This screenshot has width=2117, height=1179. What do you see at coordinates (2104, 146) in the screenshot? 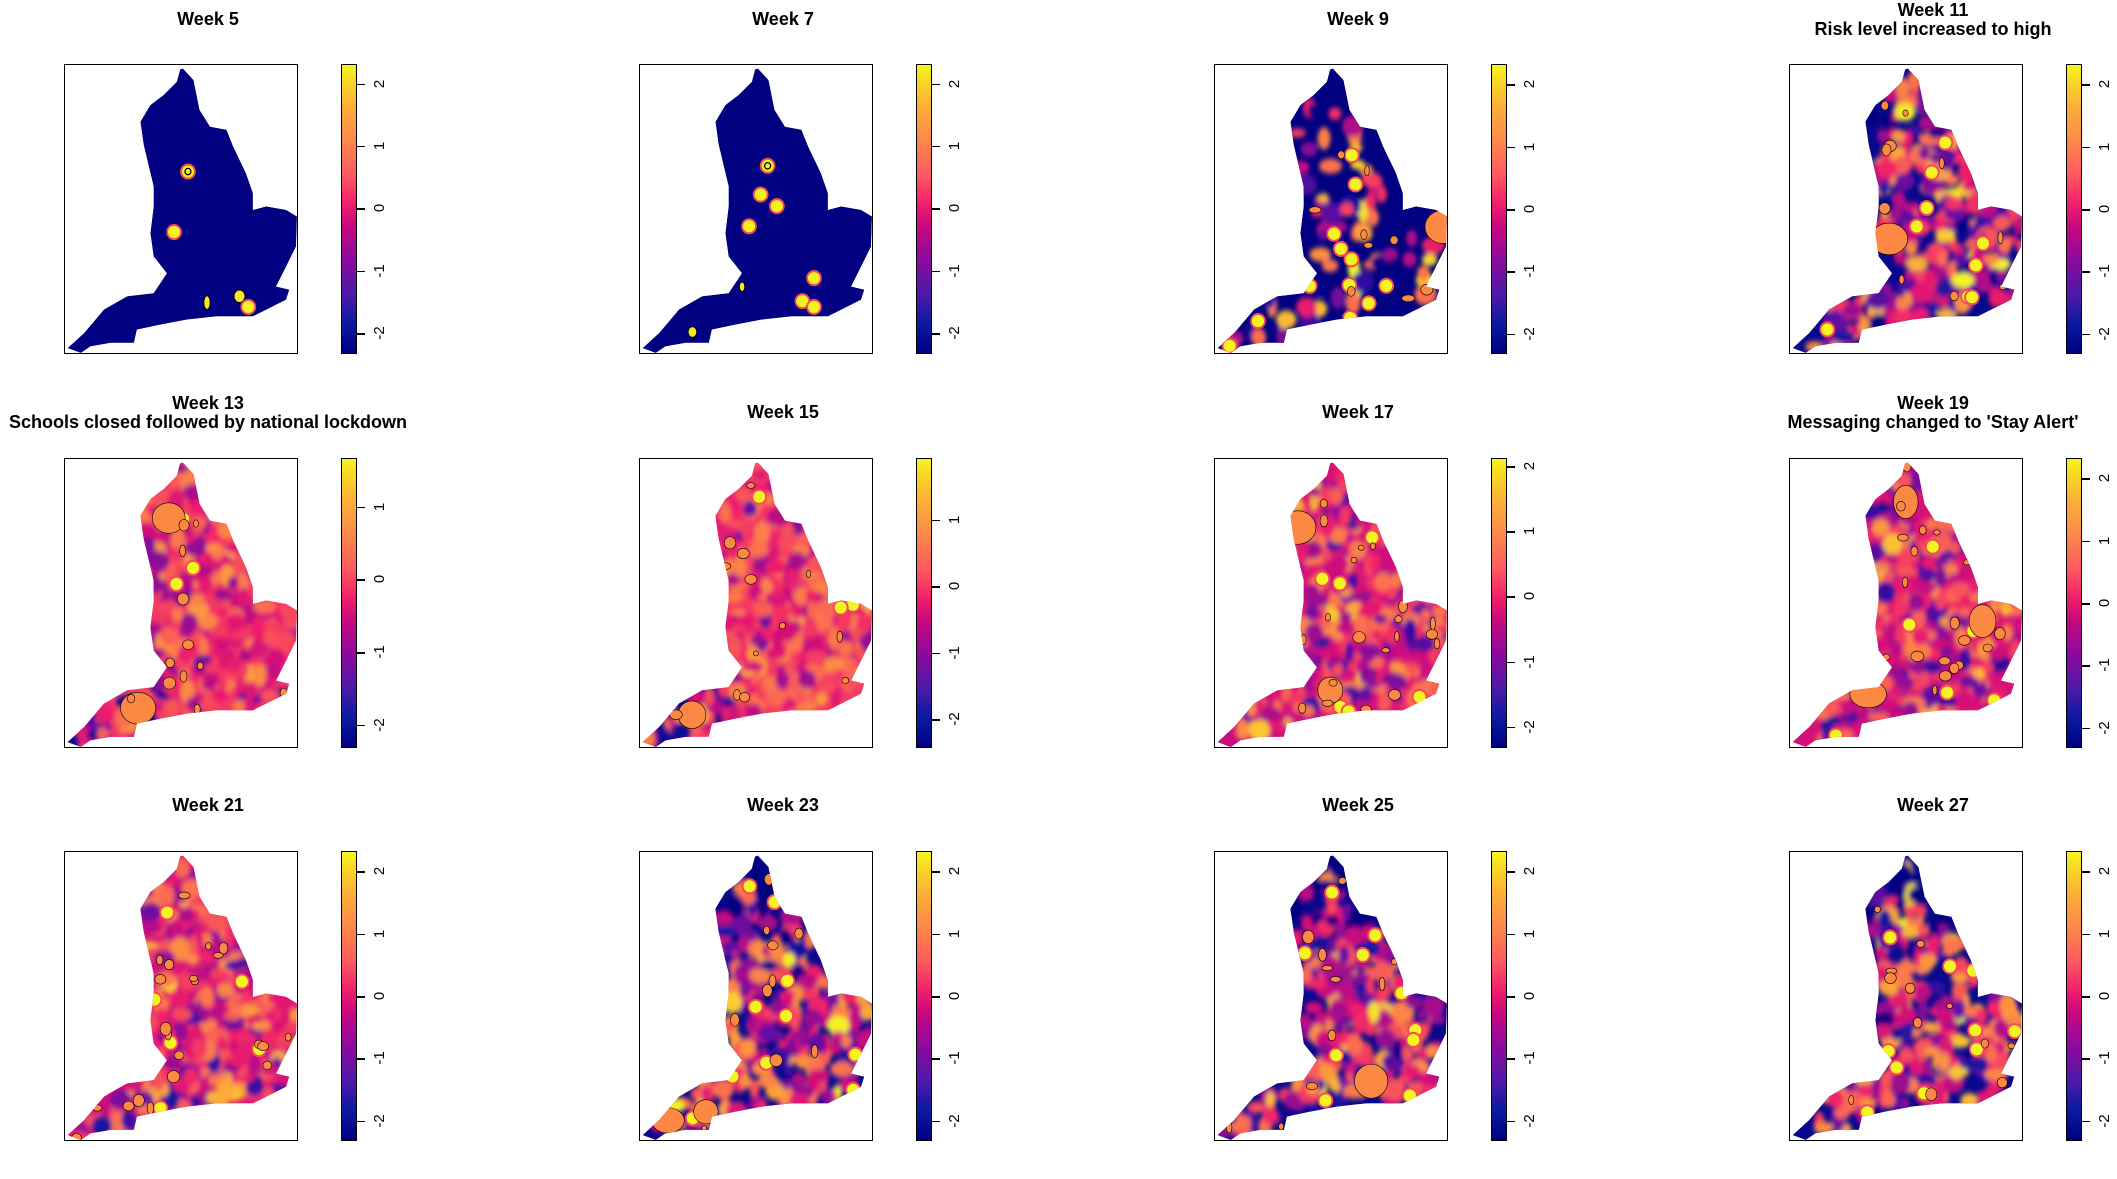
I see `colorbar-tick-label: 1` at bounding box center [2104, 146].